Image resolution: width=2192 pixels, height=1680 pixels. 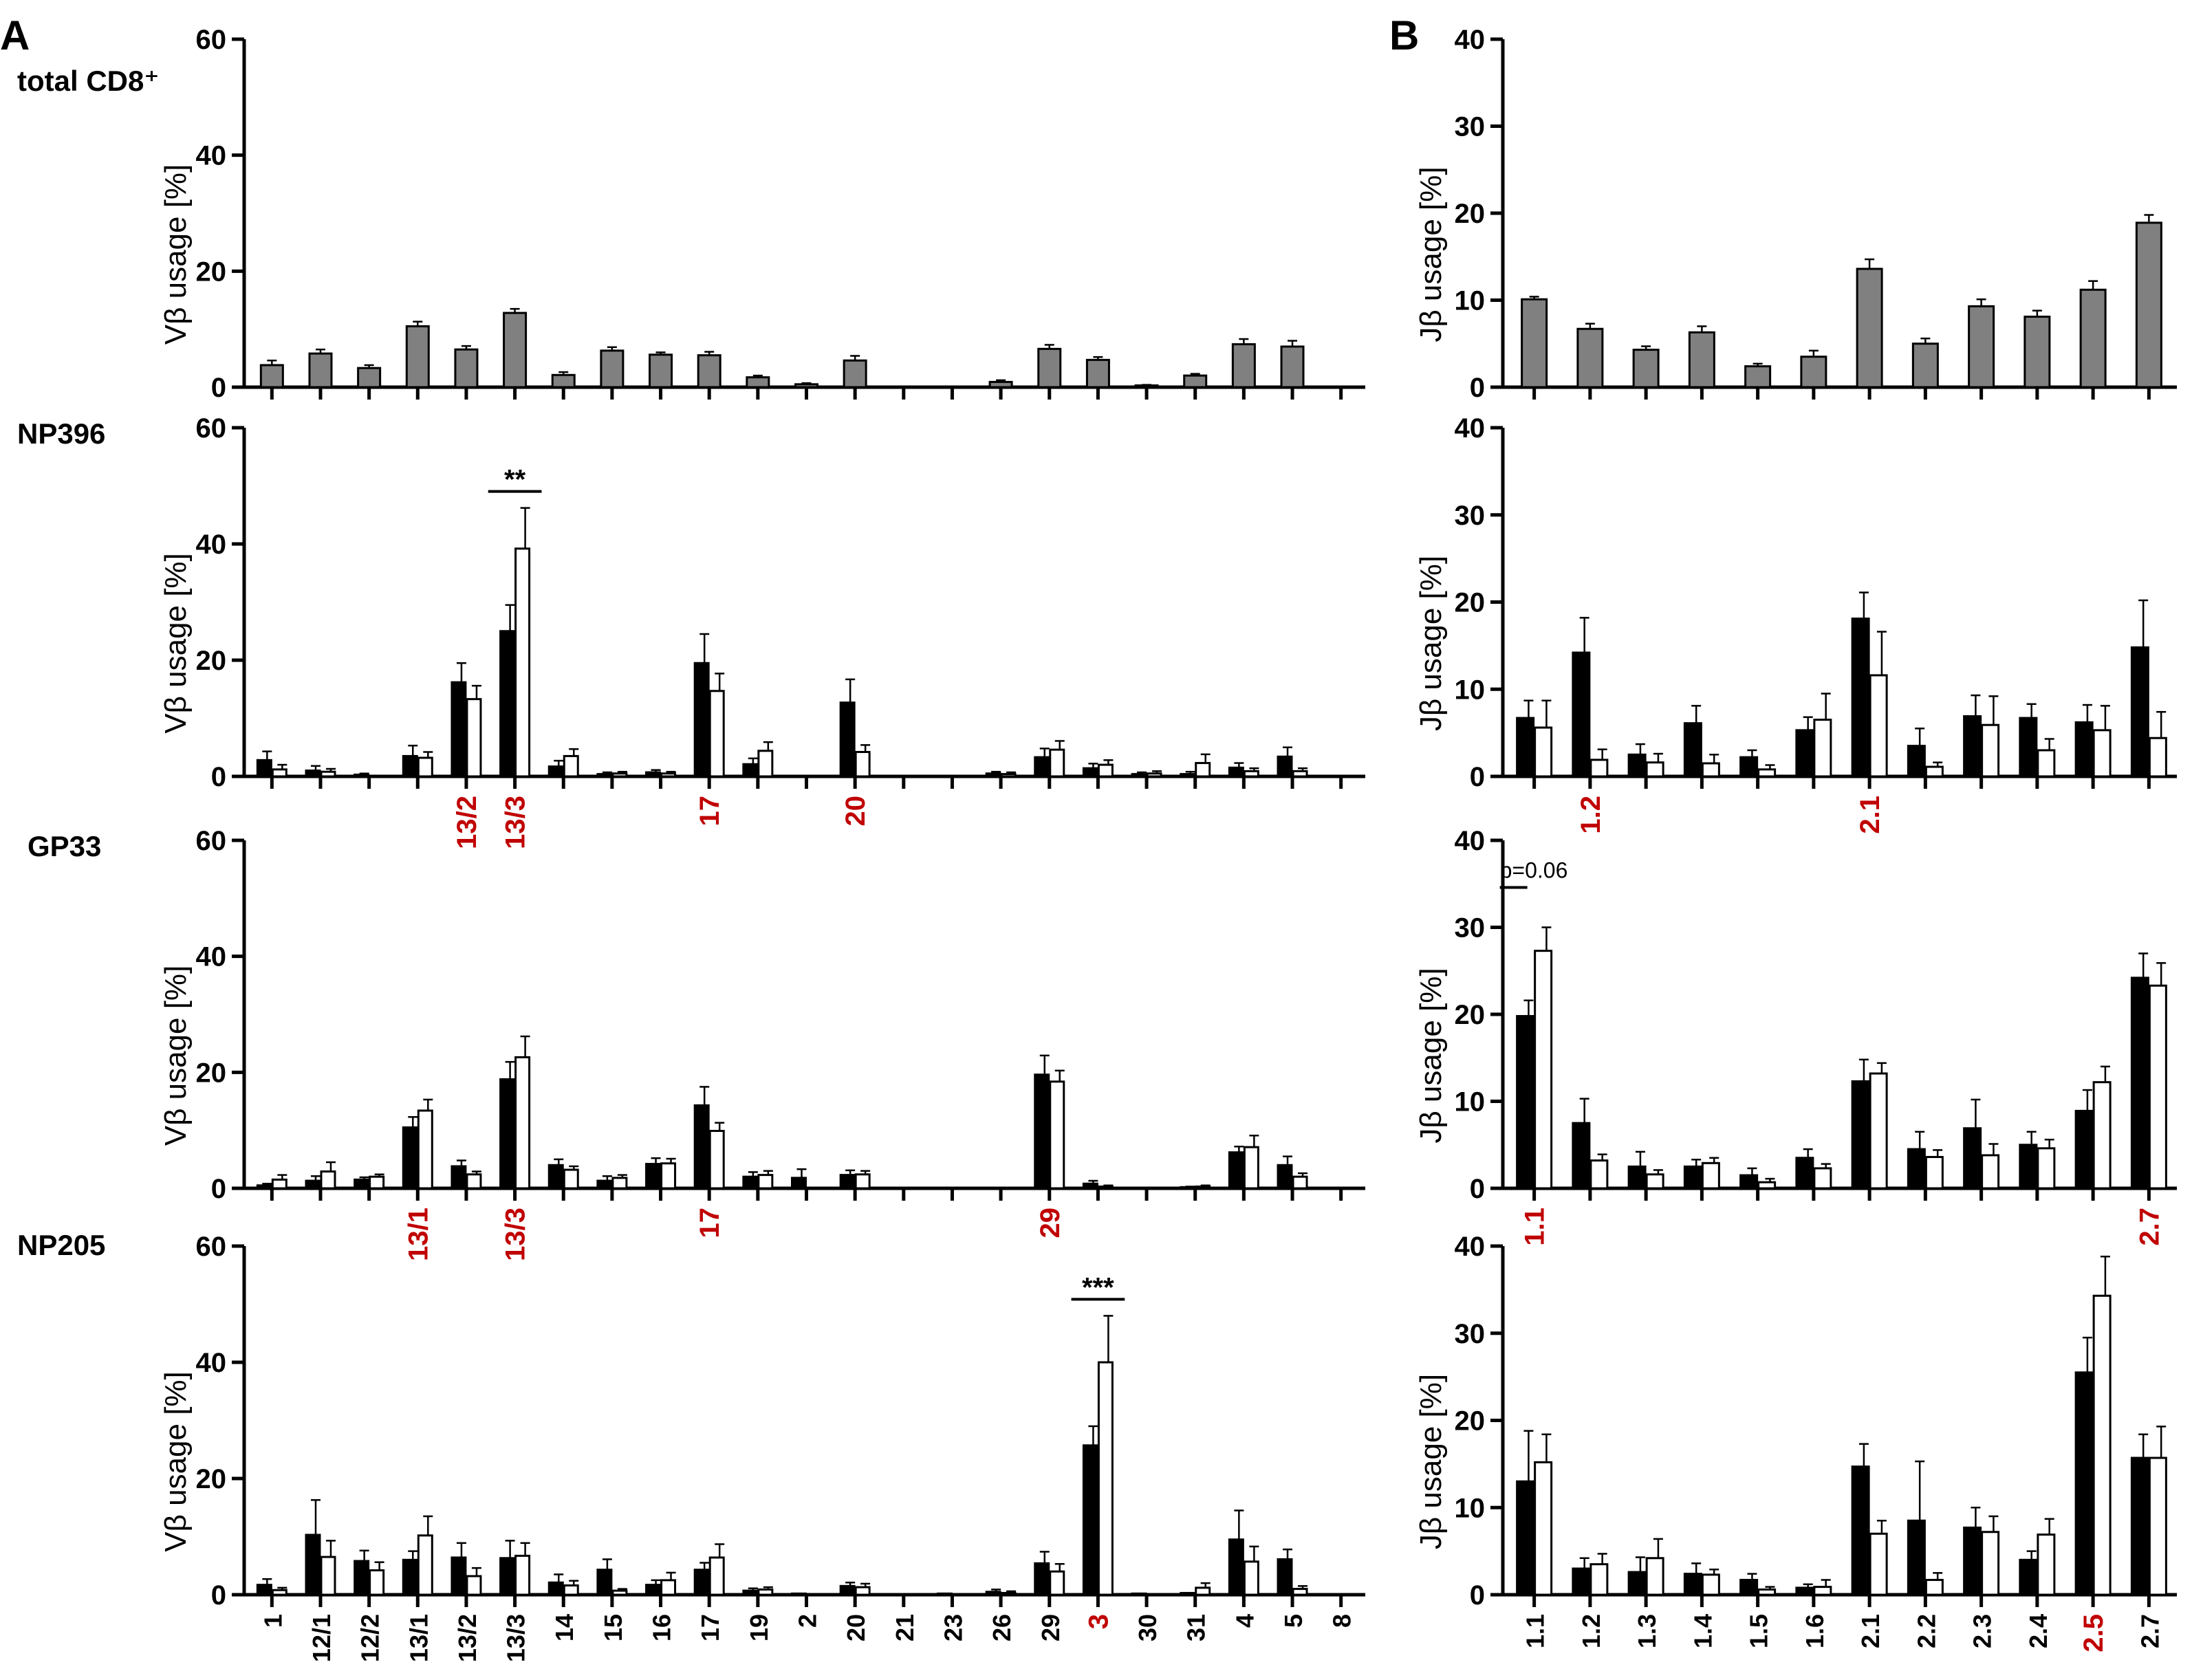 What do you see at coordinates (1870, 1631) in the screenshot?
I see `category-label-2-1: 2.1` at bounding box center [1870, 1631].